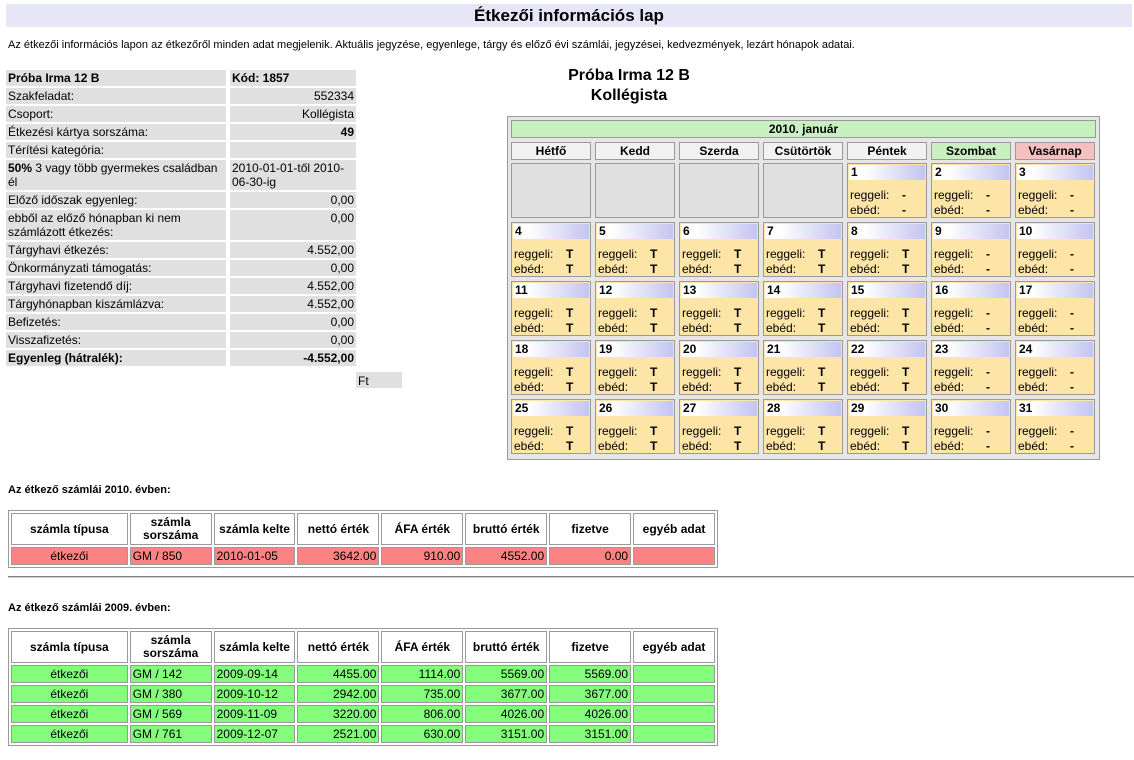 This screenshot has height=760, width=1134. Describe the element at coordinates (506, 647) in the screenshot. I see `invoice-column-header: bruttó érték` at that location.